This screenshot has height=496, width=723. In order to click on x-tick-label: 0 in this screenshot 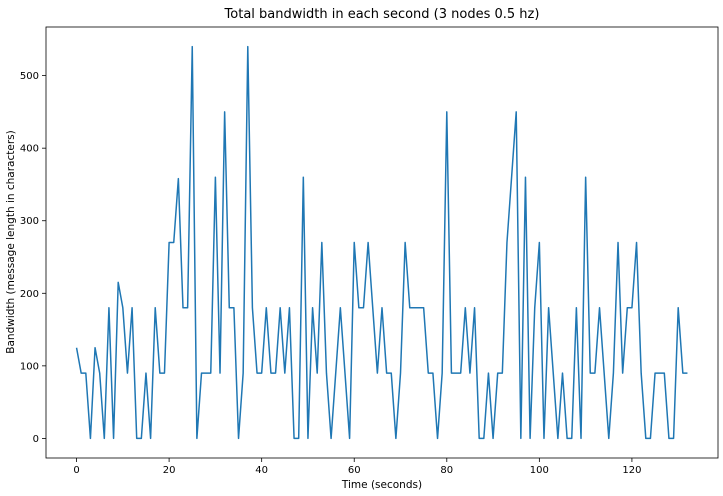, I will do `click(76, 470)`.